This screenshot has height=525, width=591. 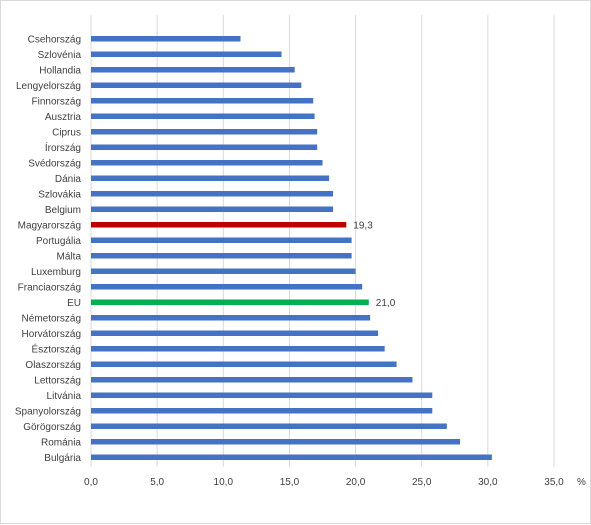 What do you see at coordinates (356, 482) in the screenshot?
I see `x-tick-label: 20,0` at bounding box center [356, 482].